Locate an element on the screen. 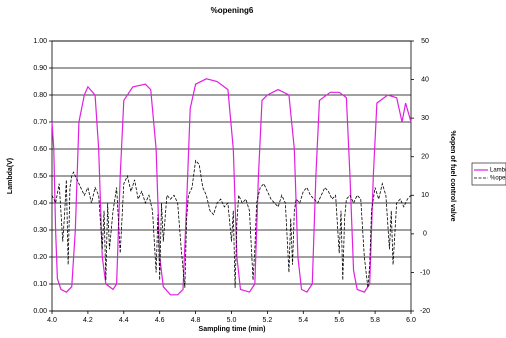  y-tick-label: 0.80 is located at coordinates (40, 95).